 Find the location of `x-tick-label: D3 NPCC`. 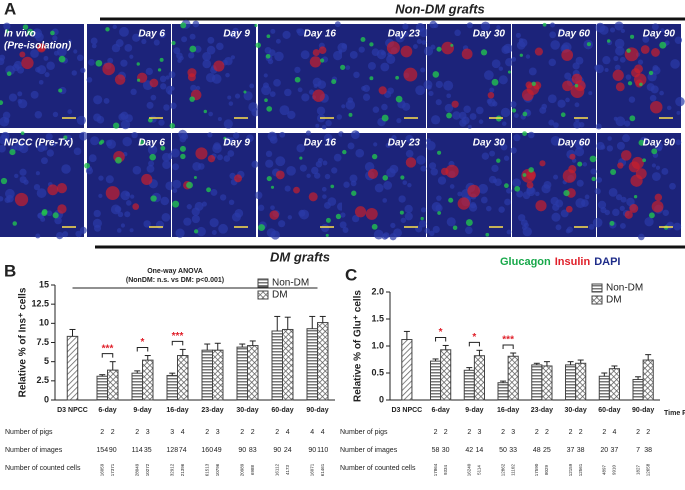

x-tick-label: D3 NPCC is located at coordinates (72, 410).